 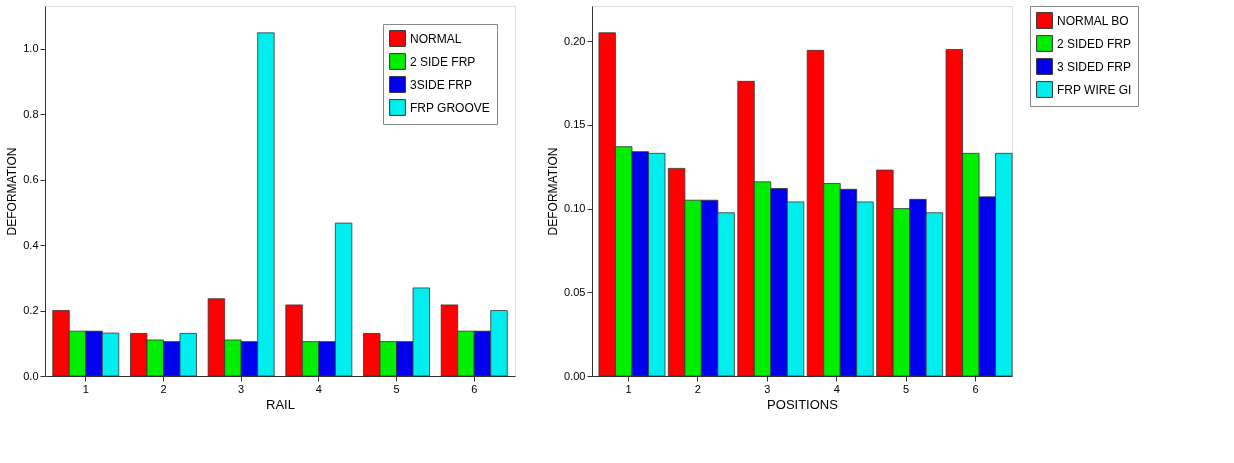 I want to click on legend-label: 2 SIDED FRP, so click(x=1094, y=43).